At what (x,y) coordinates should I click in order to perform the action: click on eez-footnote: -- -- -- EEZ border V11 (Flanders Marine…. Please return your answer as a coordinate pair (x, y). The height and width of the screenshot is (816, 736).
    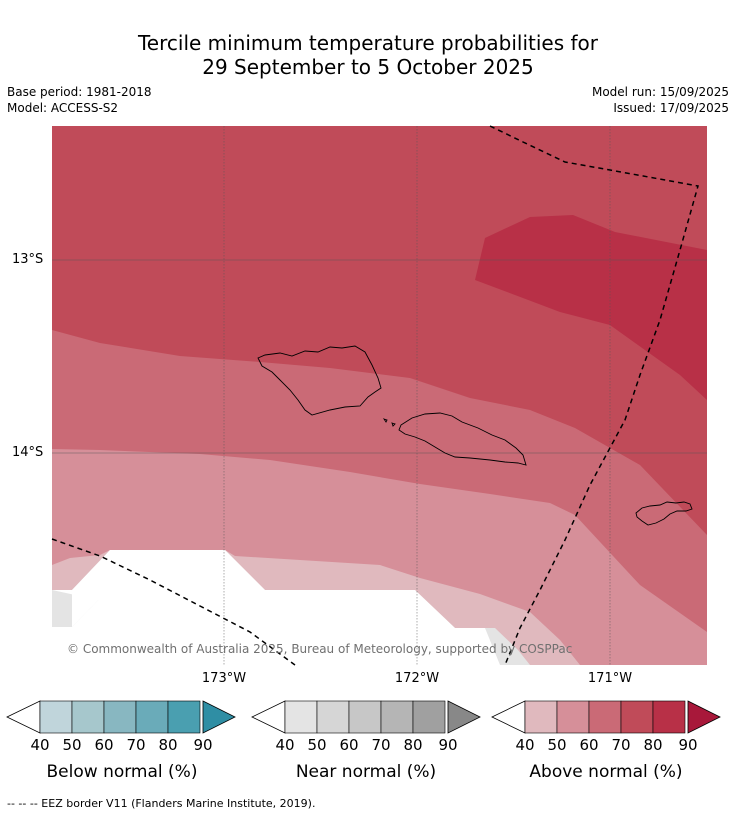
    Looking at the image, I should click on (161, 803).